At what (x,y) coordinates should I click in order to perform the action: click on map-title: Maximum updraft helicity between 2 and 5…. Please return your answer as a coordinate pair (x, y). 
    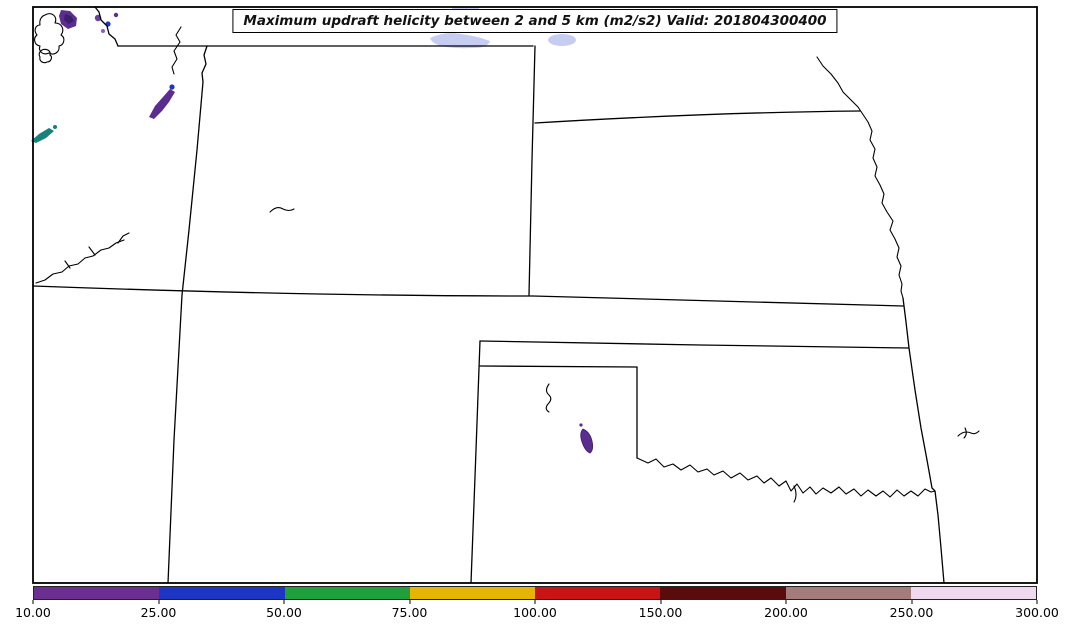
    Looking at the image, I should click on (535, 21).